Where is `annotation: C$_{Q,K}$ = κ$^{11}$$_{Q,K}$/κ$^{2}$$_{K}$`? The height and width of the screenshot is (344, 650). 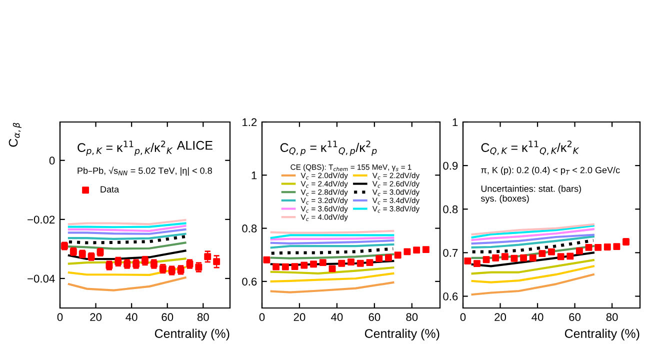 annotation: C$_{Q,K}$ = κ$^{11}$$_{Q,K}$/κ$^{2}$$_{K}$ is located at coordinates (530, 148).